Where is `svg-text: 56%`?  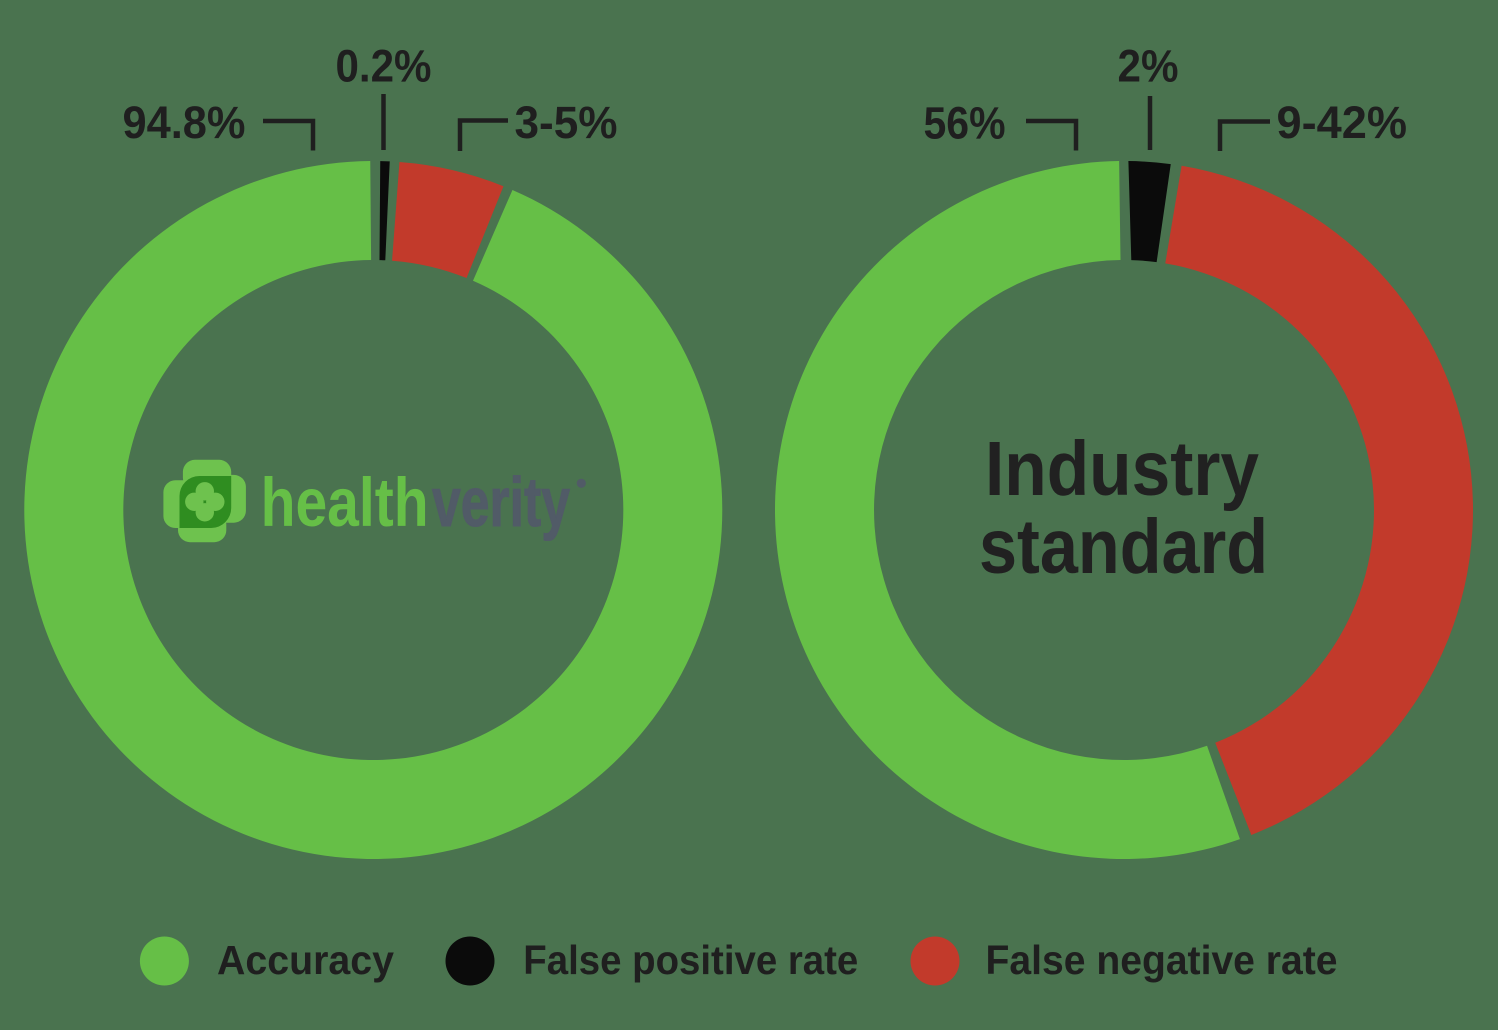
svg-text: 56% is located at coordinates (965, 123).